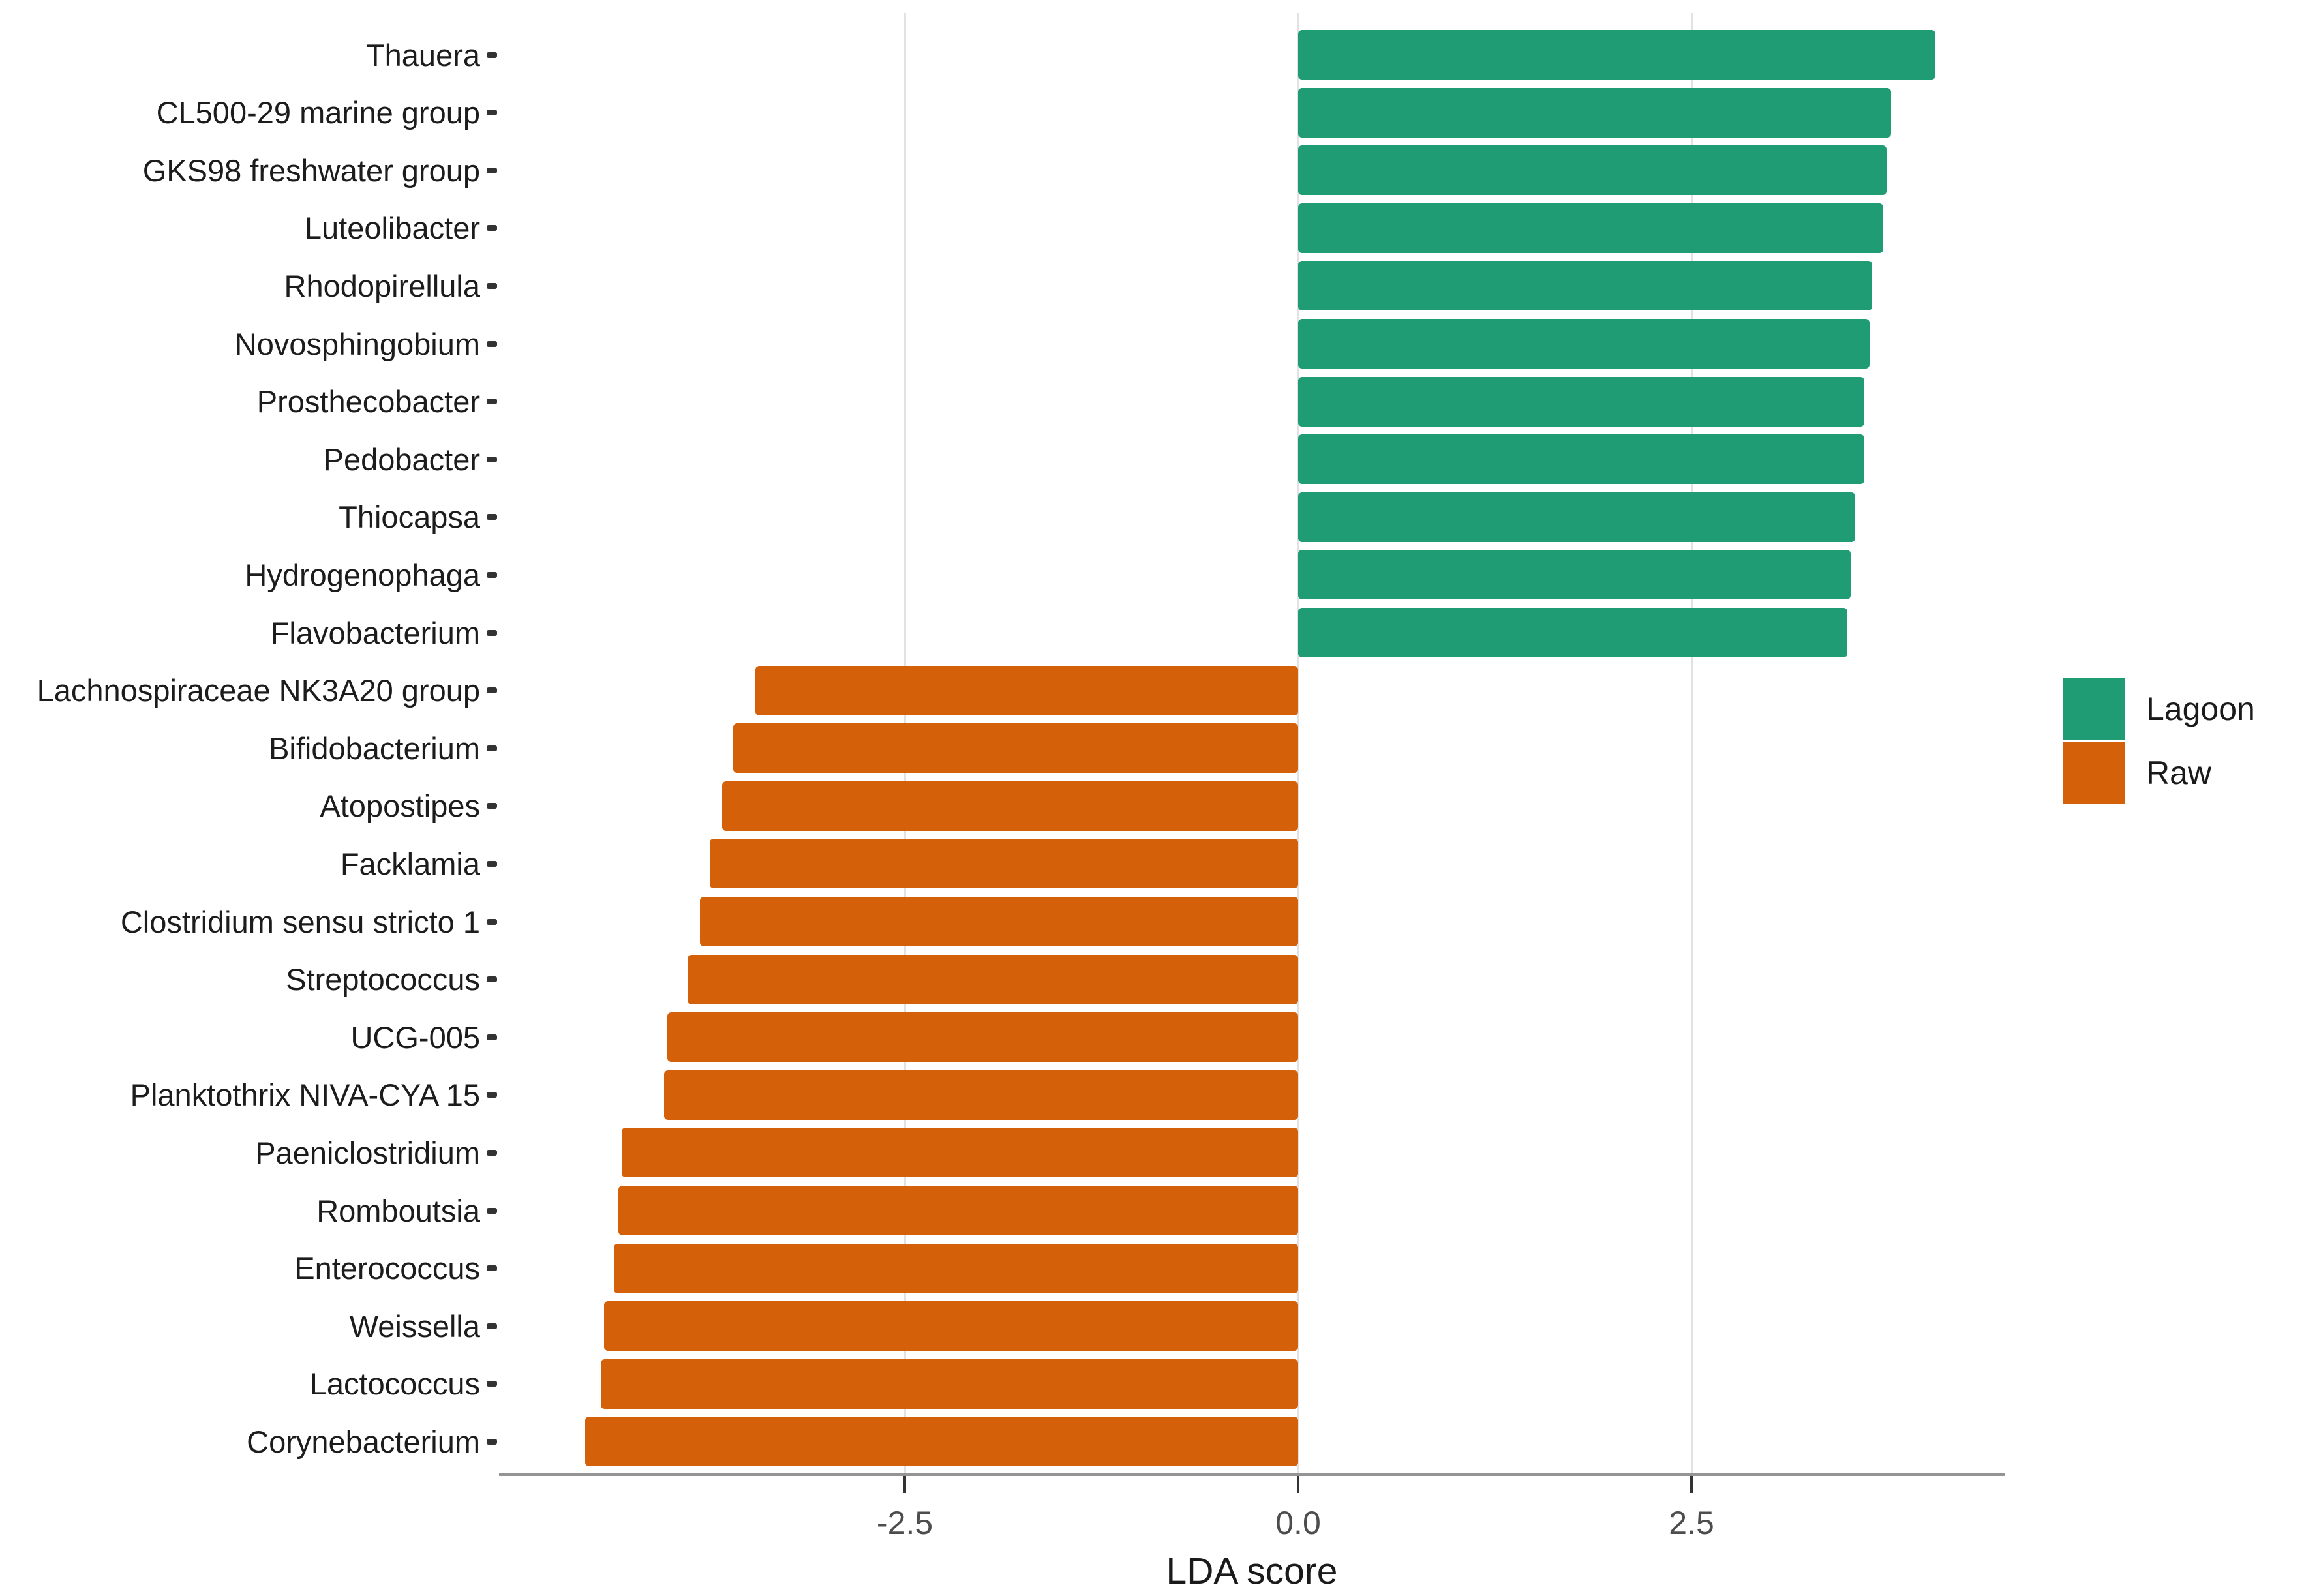  Describe the element at coordinates (387, 1268) in the screenshot. I see `y-label-enterococcus: Enterococcus` at that location.